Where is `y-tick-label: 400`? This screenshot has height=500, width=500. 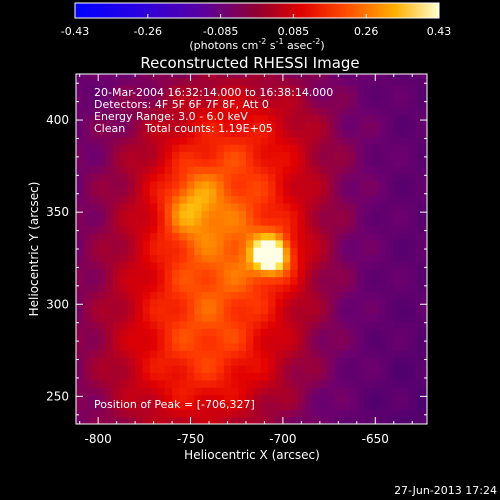 y-tick-label: 400 is located at coordinates (57, 120).